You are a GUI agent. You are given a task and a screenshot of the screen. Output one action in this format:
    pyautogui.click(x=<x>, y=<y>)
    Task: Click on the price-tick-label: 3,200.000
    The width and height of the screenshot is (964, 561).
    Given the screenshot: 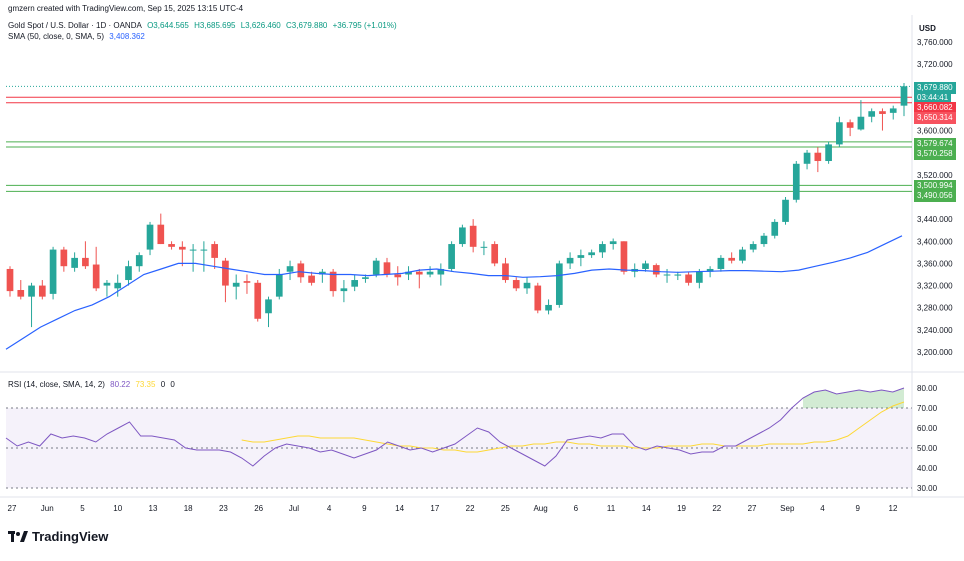 What is the action you would take?
    pyautogui.click(x=935, y=352)
    